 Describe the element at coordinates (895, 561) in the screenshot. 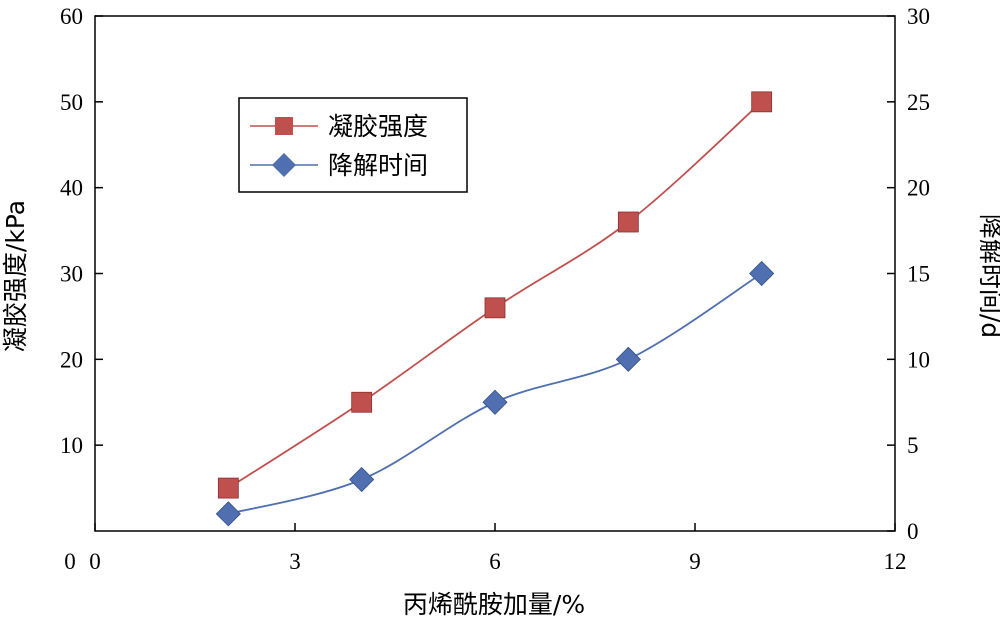

I see `x-tick-label: 12` at that location.